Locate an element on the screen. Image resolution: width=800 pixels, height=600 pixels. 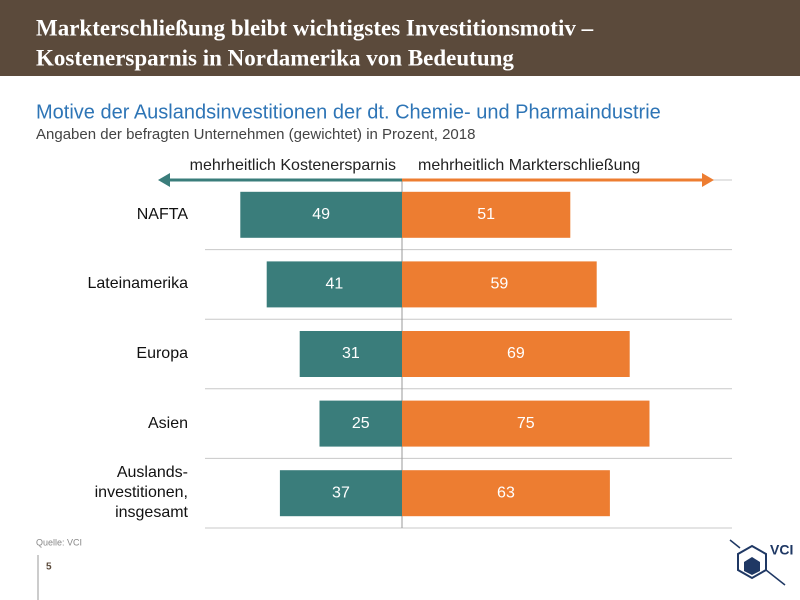
value-label: 51 is located at coordinates (486, 214).